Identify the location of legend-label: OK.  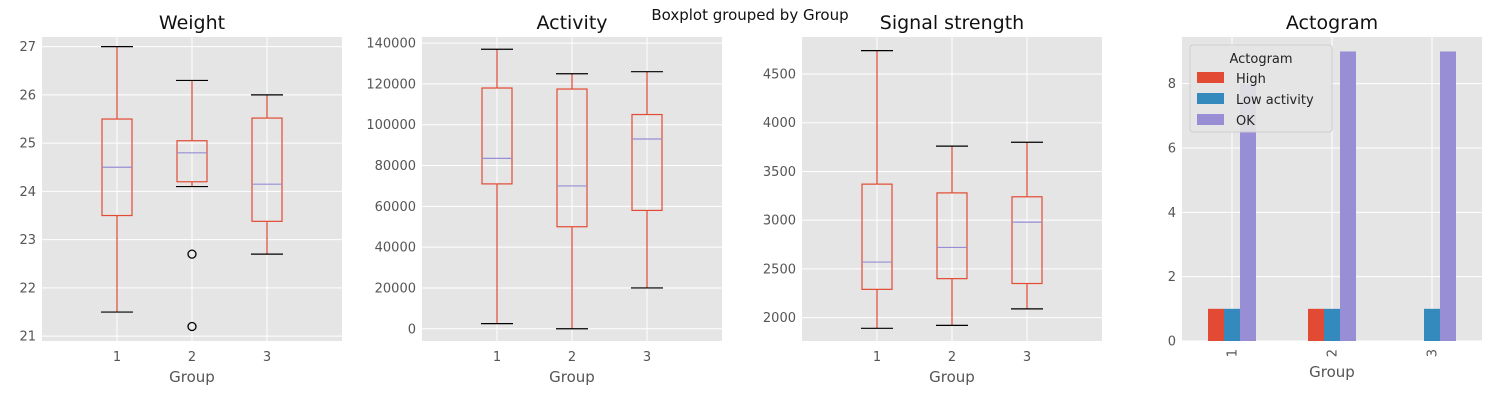
(1245, 121).